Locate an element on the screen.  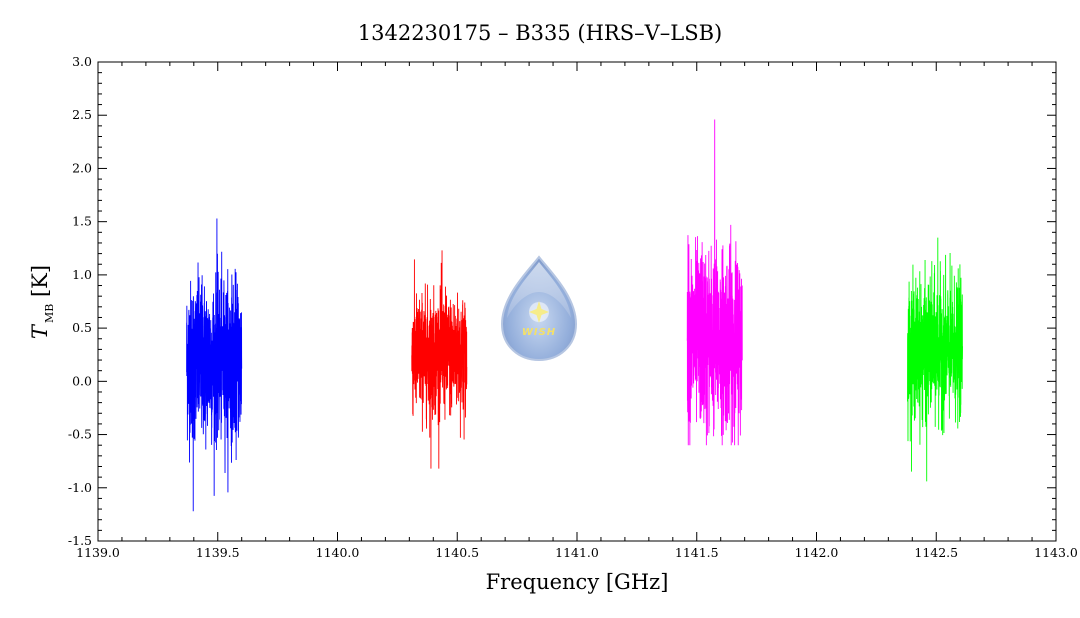
y-axis-label: TMB [K] is located at coordinates (42, 302).